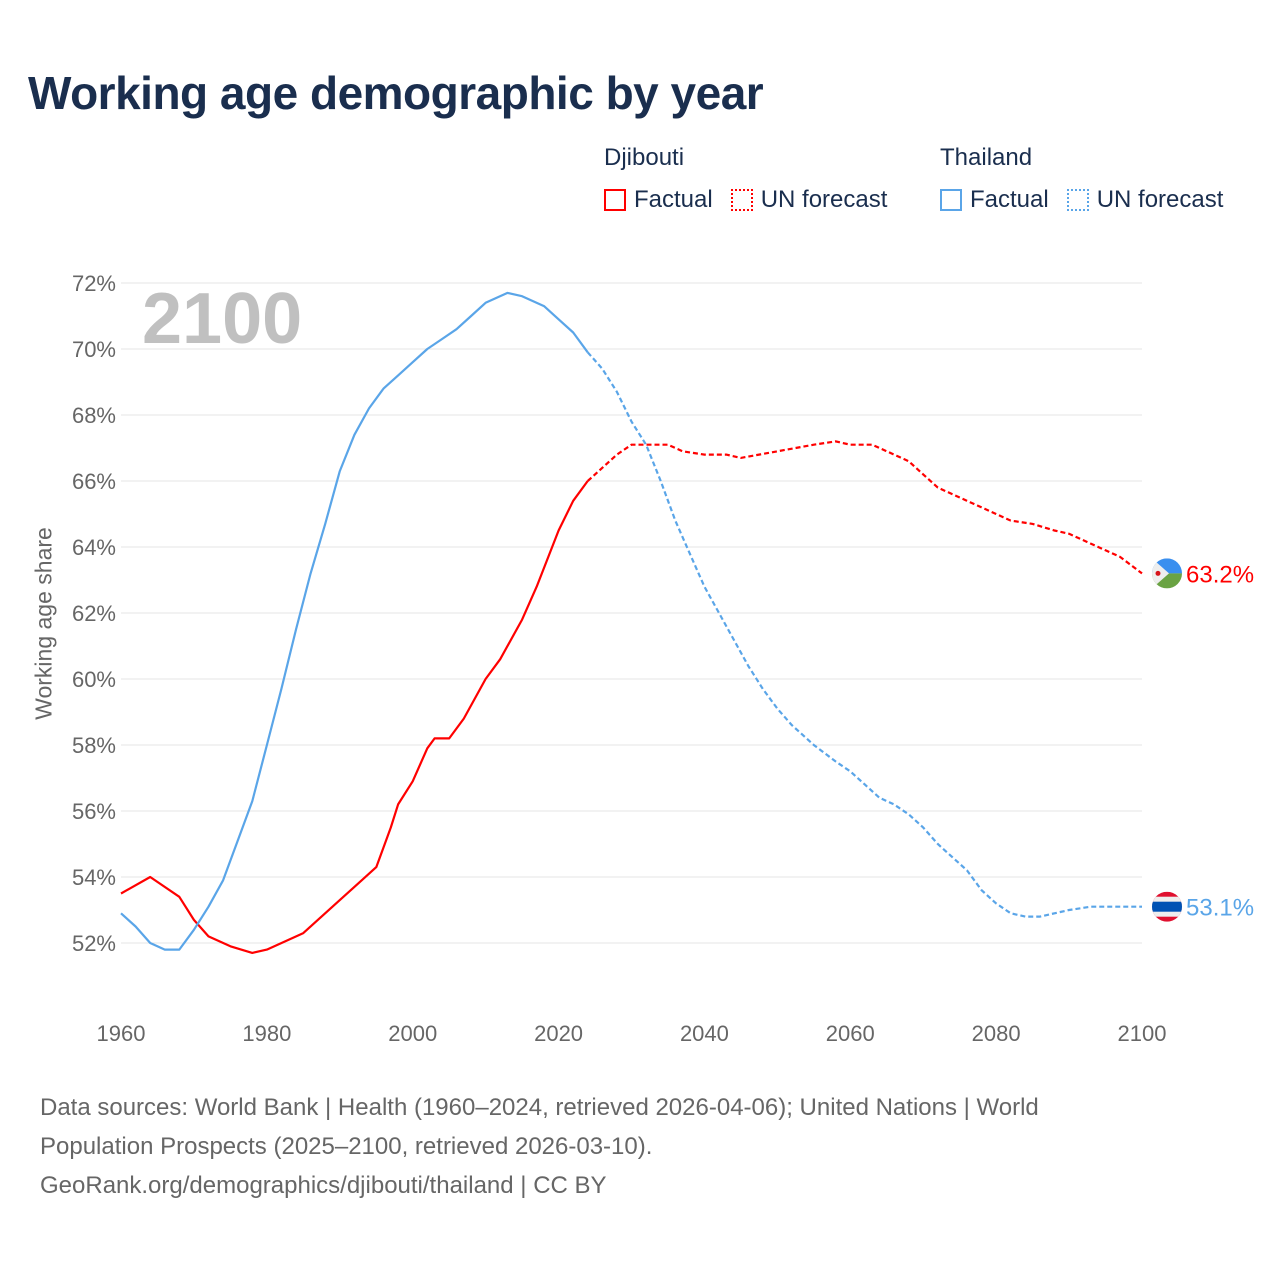 The image size is (1280, 1280). What do you see at coordinates (94, 481) in the screenshot?
I see `y-tick-label: 66%` at bounding box center [94, 481].